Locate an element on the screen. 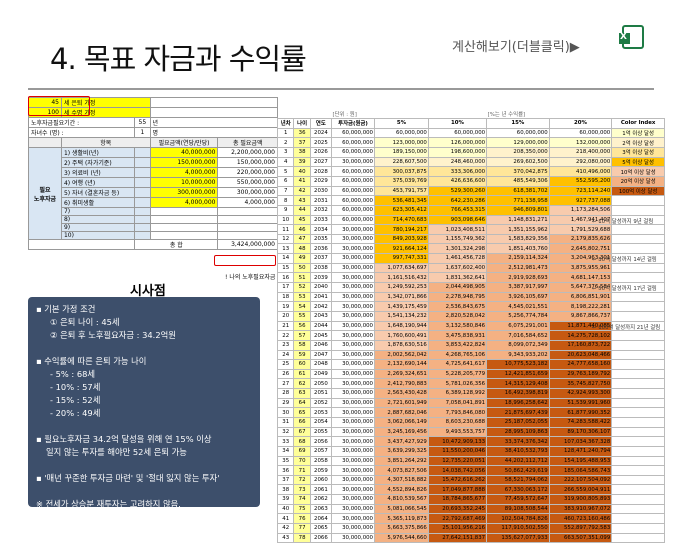  table-cell: 485,549,306 is located at coordinates (518, 181).